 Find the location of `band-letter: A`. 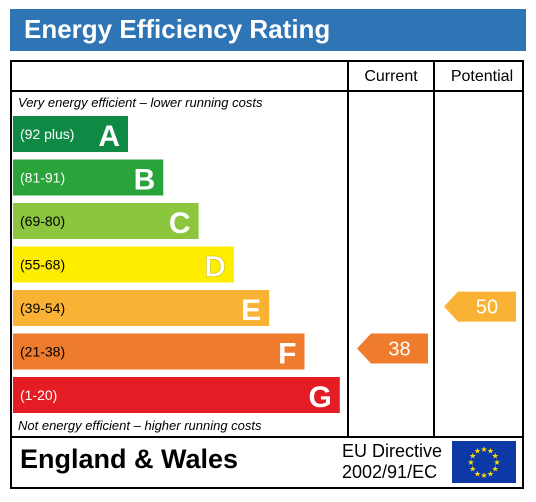

band-letter: A is located at coordinates (109, 136).